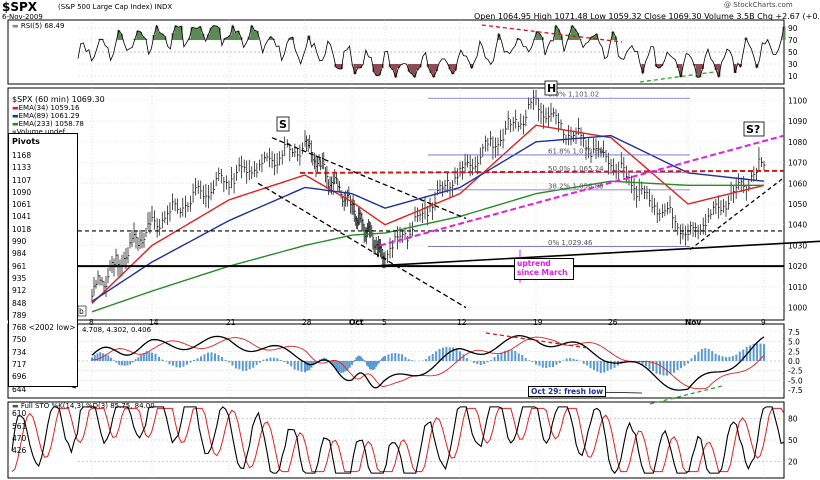 The height and width of the screenshot is (480, 820). I want to click on fib-label-0: 0.0% 1,101.02, so click(573, 95).